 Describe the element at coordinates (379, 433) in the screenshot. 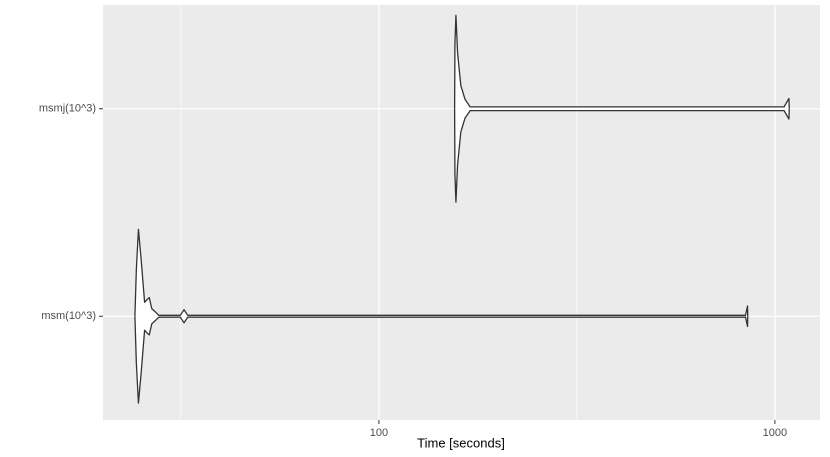

I see `x-tick-label: 100` at that location.